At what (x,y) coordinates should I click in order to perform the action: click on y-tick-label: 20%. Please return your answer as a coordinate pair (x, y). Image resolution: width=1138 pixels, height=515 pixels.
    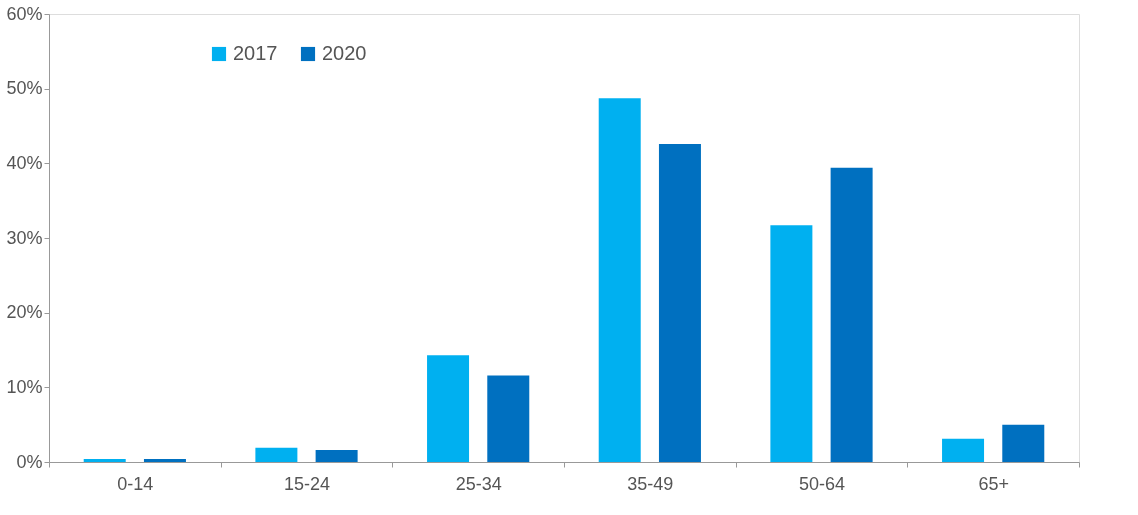
    Looking at the image, I should click on (24, 312).